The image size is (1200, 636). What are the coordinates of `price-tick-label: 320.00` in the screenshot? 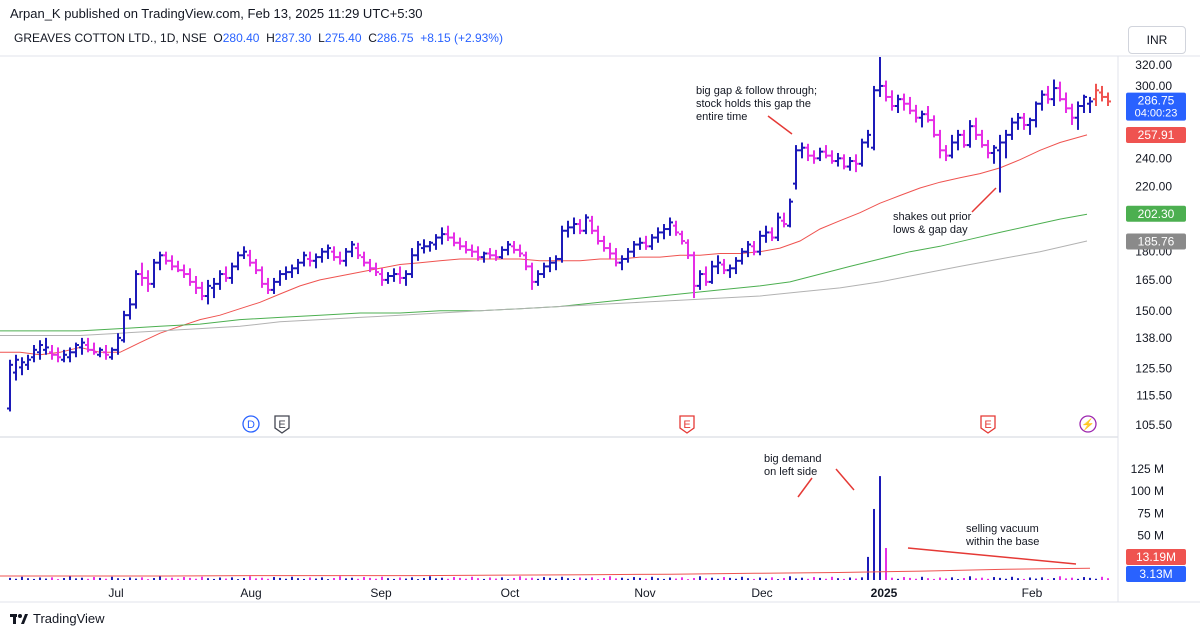 It's located at (1153, 65).